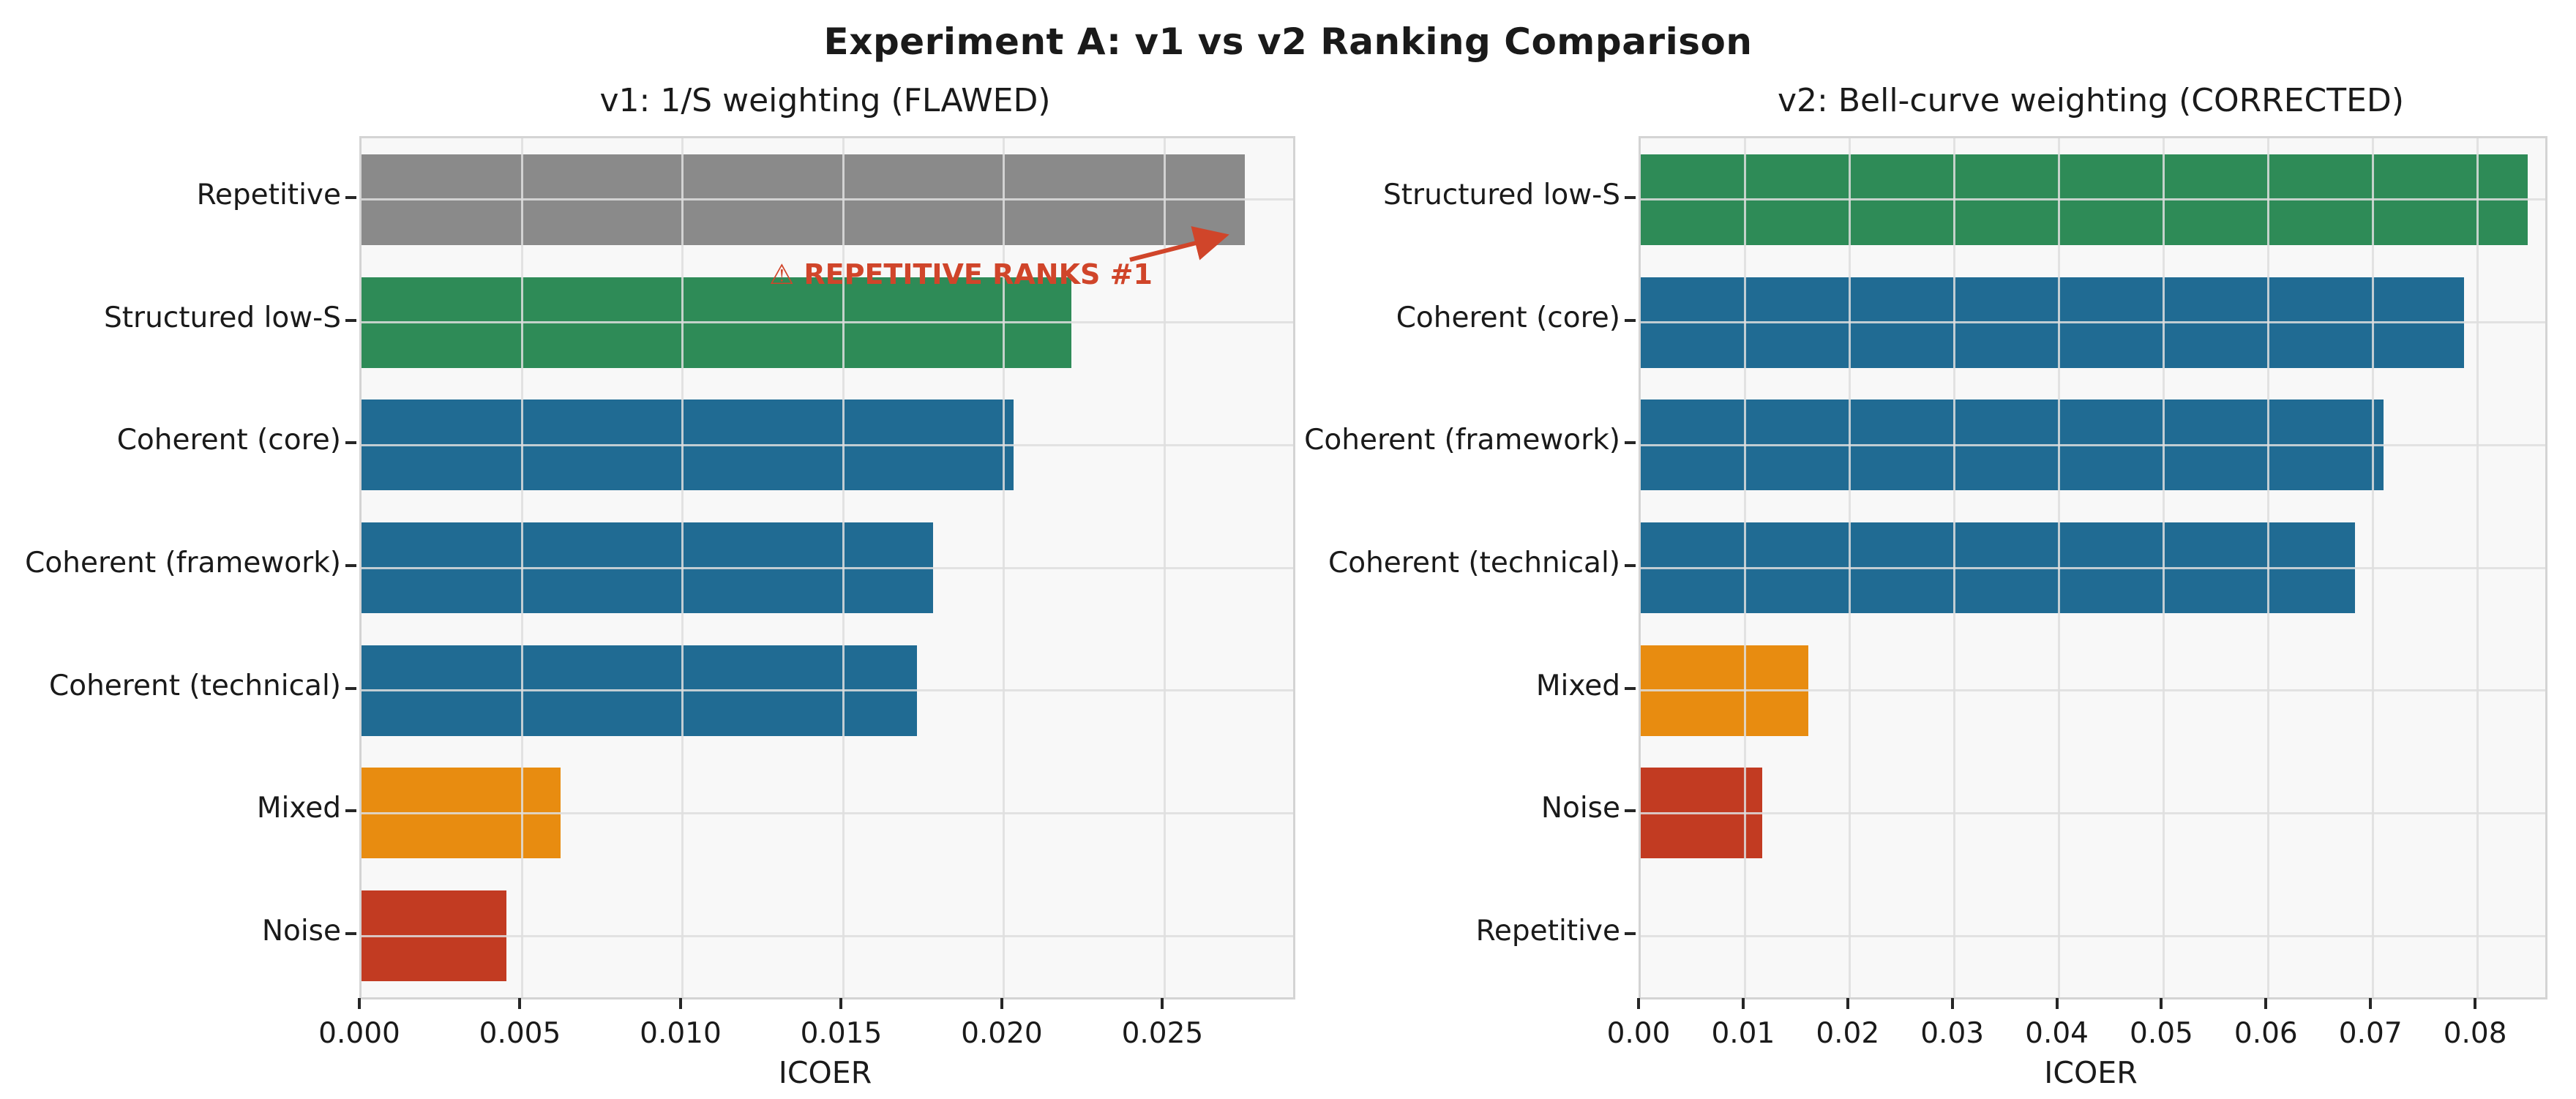  I want to click on xaxis-label-v1: ICOER, so click(825, 1072).